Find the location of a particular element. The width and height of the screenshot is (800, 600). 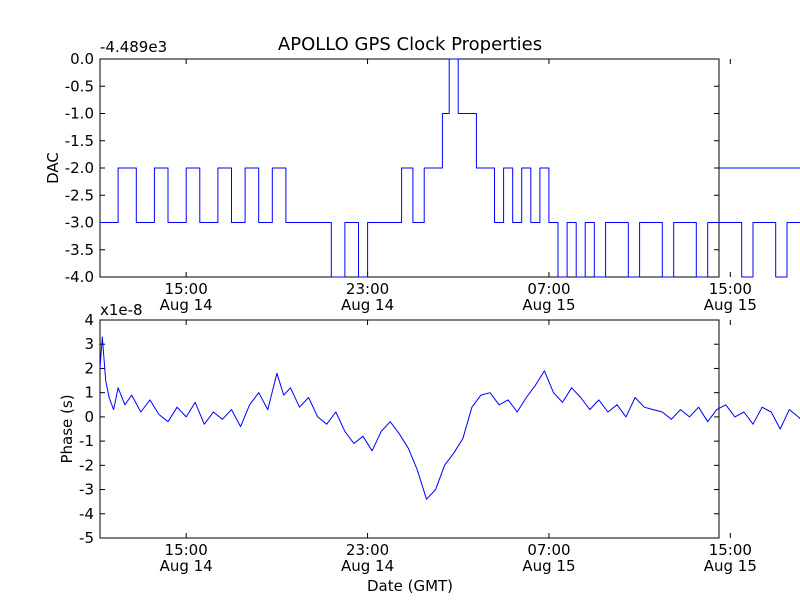

ytick-label: 0.0 is located at coordinates (82, 59).